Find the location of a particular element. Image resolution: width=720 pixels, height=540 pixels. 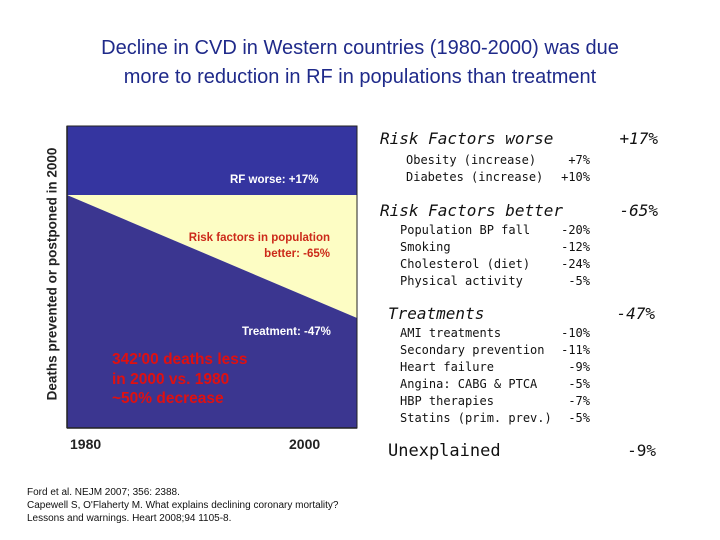

label-treatment: Treatment: -47% is located at coordinates (286, 332).